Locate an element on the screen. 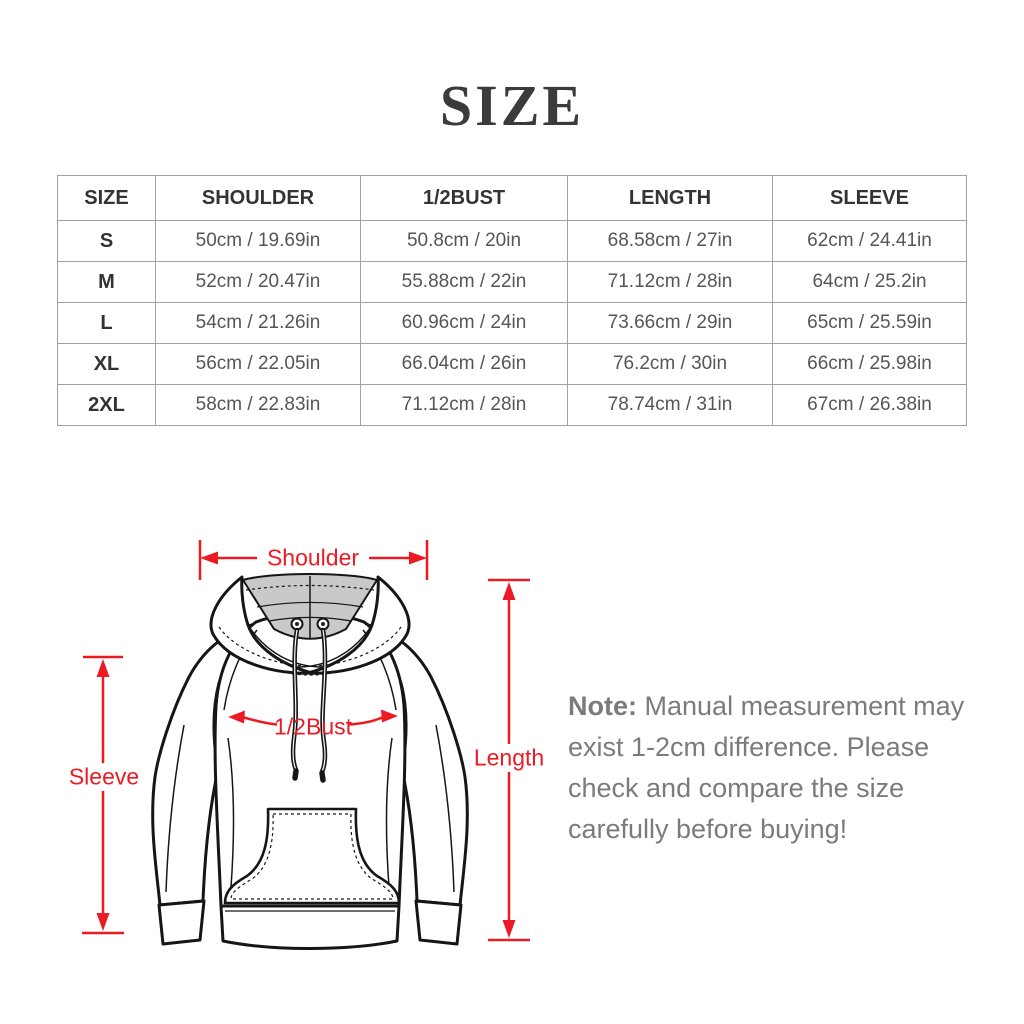  shoulder-value: 50cm / 19.69in is located at coordinates (258, 241).